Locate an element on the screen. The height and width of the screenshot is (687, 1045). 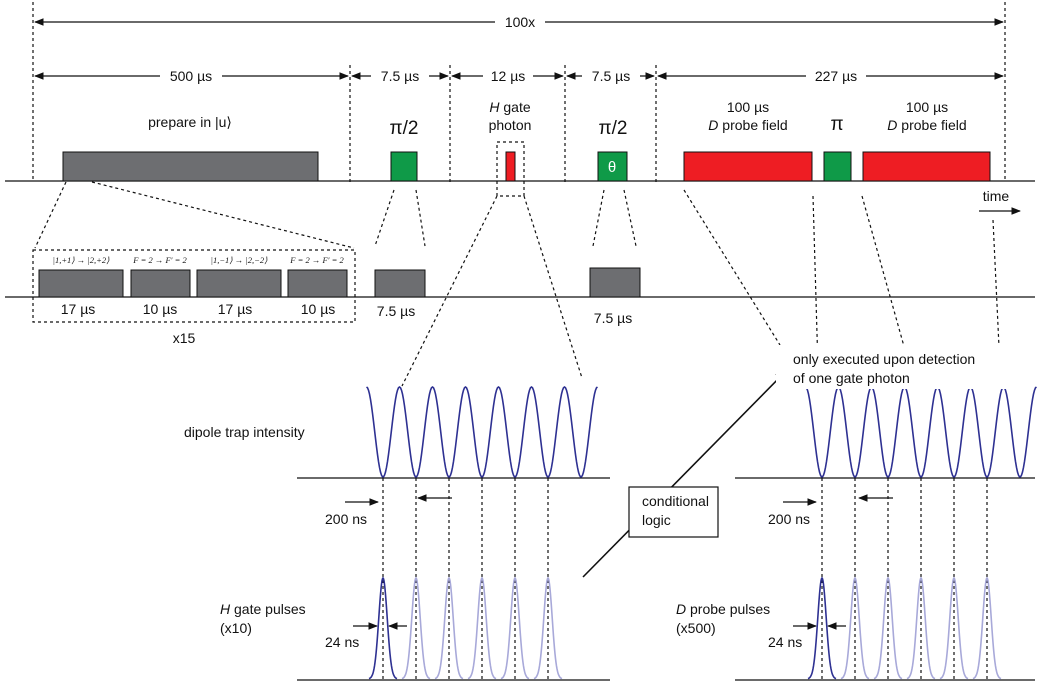
theta-pulse is located at coordinates (612, 166).